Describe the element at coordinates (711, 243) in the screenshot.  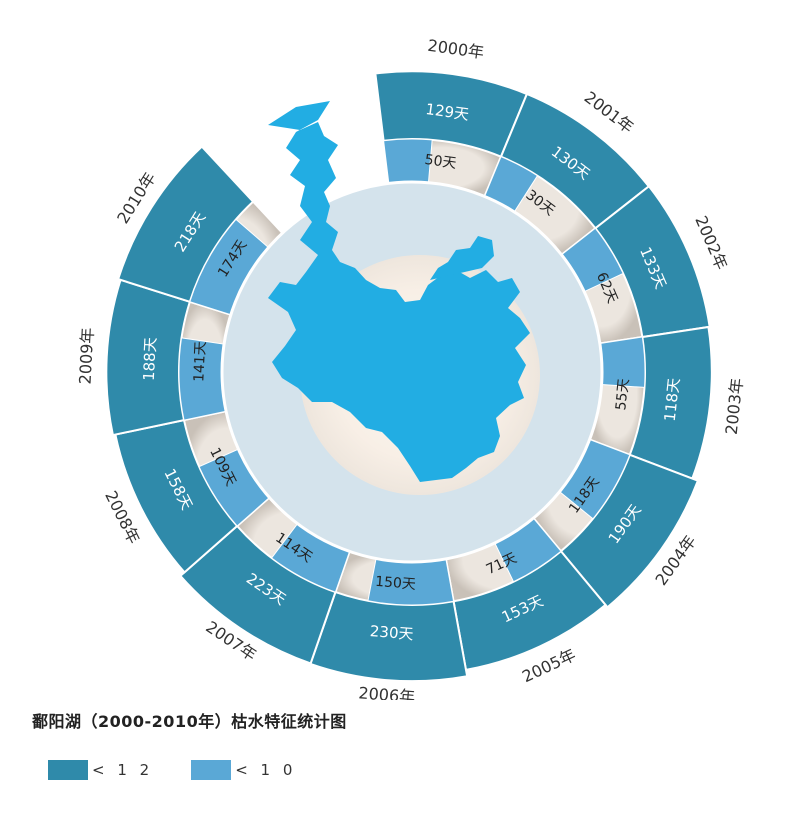
I see `year-label-2: 2002年` at that location.